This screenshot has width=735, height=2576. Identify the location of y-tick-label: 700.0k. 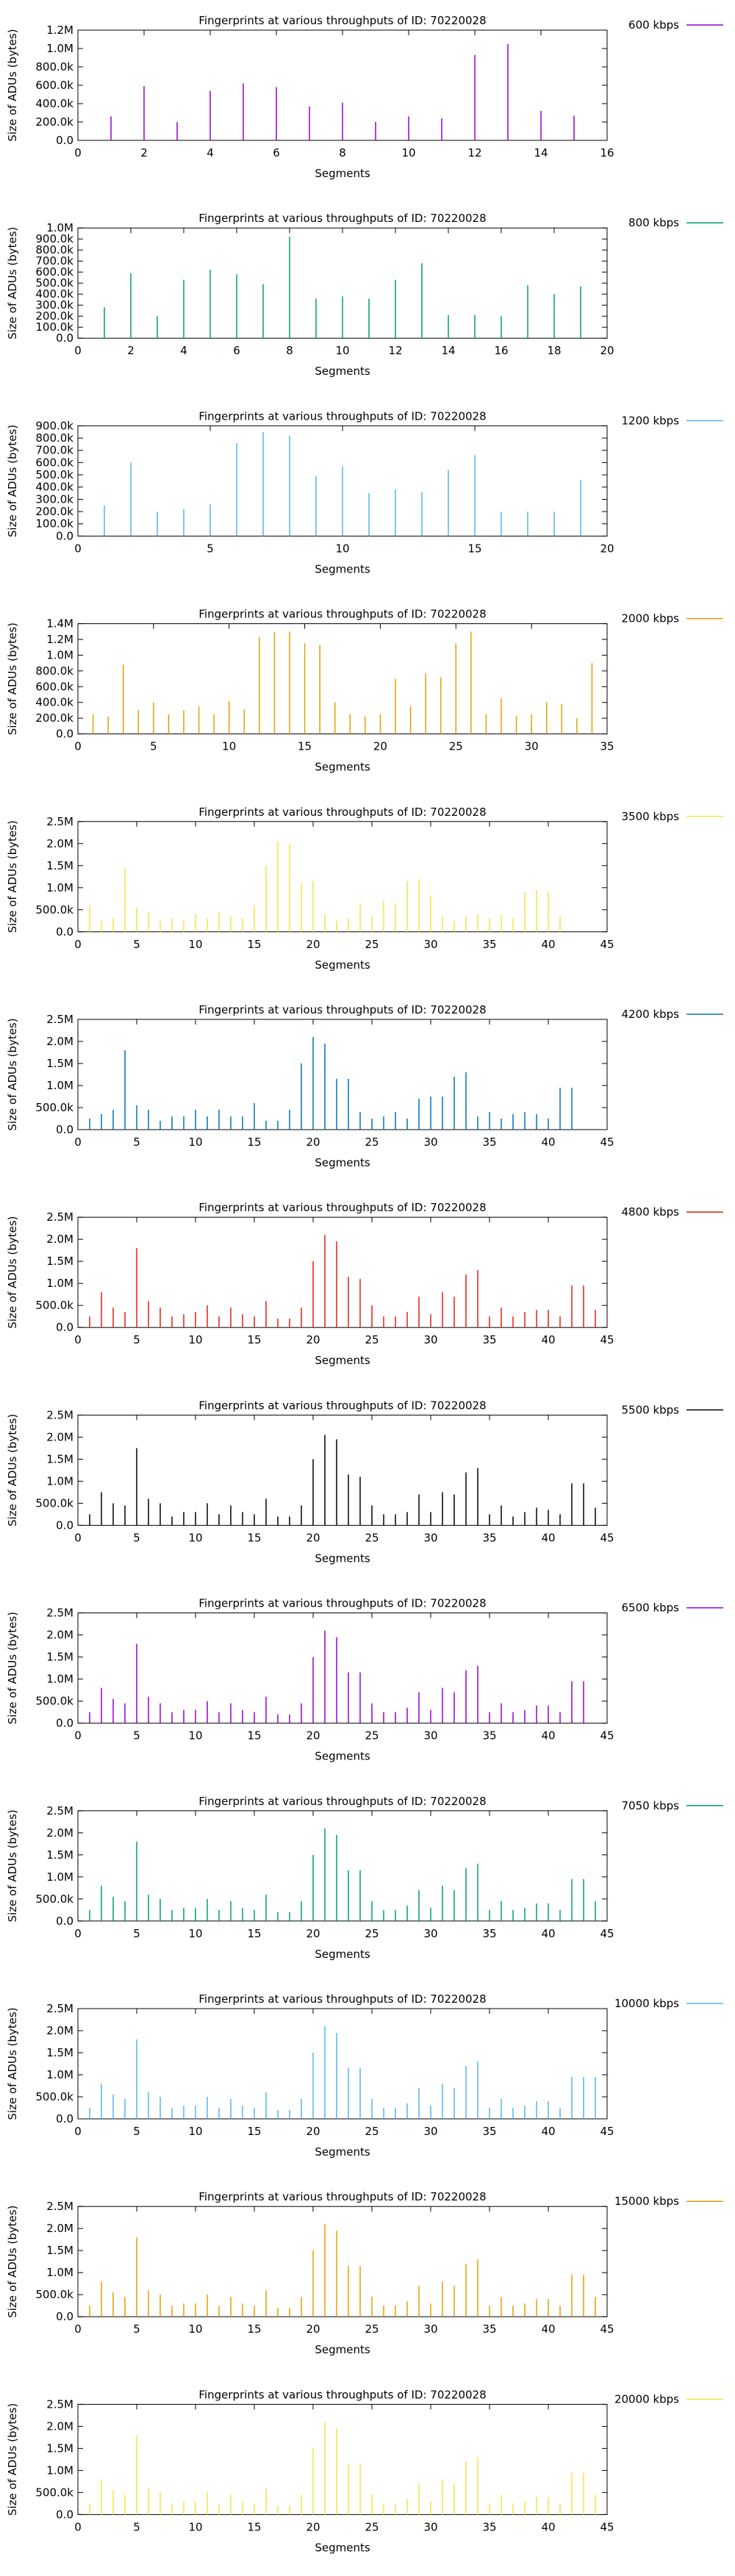
(54, 261).